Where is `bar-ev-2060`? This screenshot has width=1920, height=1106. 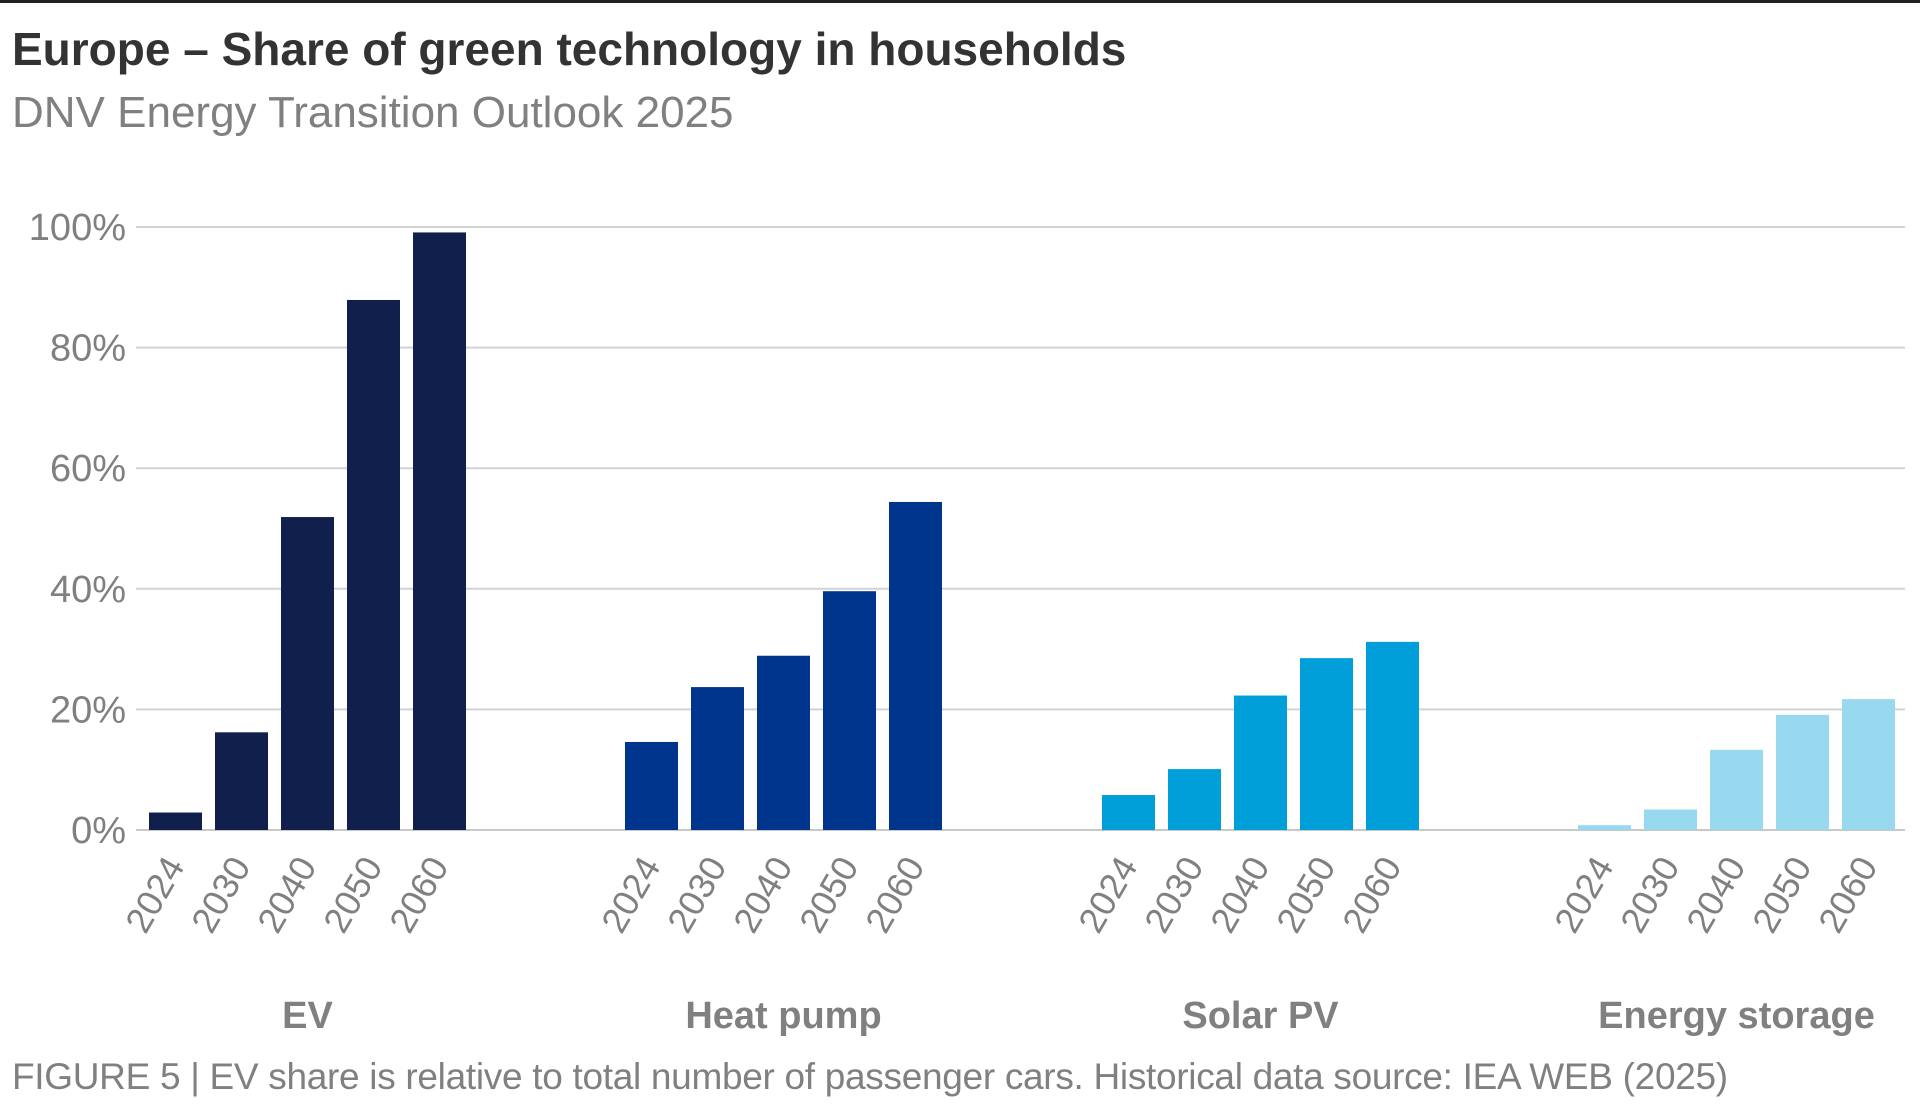 bar-ev-2060 is located at coordinates (439, 531).